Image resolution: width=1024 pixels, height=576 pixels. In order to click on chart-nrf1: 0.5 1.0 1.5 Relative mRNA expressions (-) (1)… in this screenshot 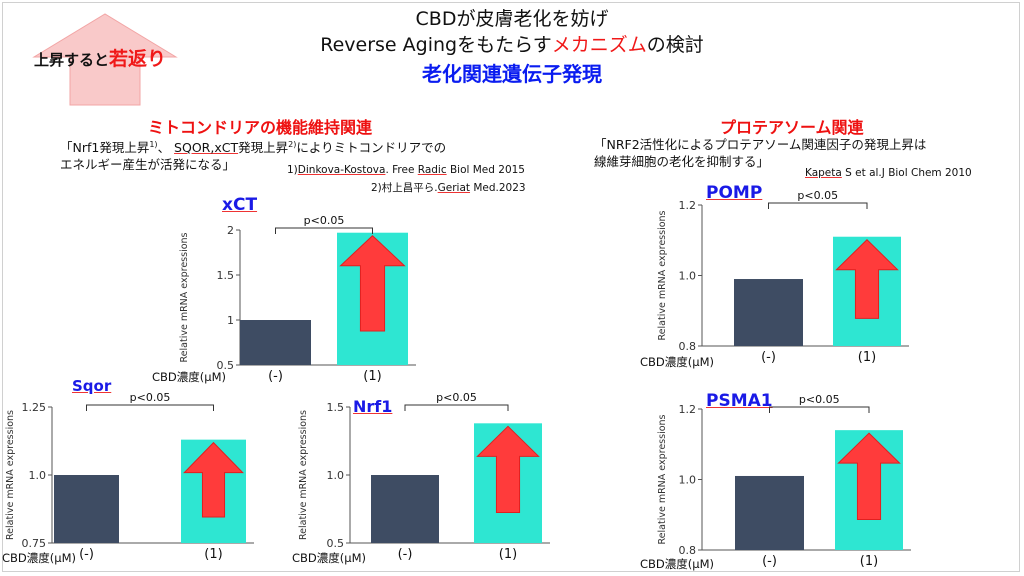, I will do `click(421, 479)`.